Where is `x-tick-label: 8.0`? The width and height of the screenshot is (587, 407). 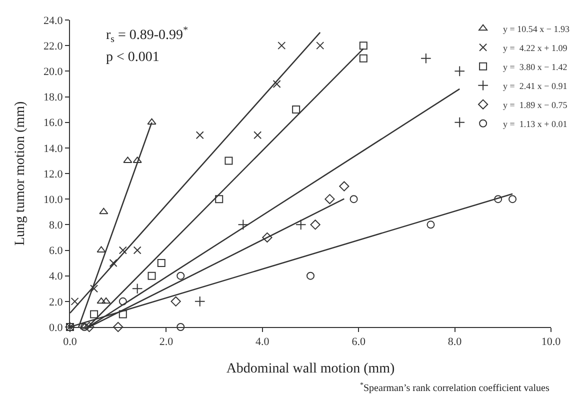 x-tick-label: 8.0 is located at coordinates (455, 342).